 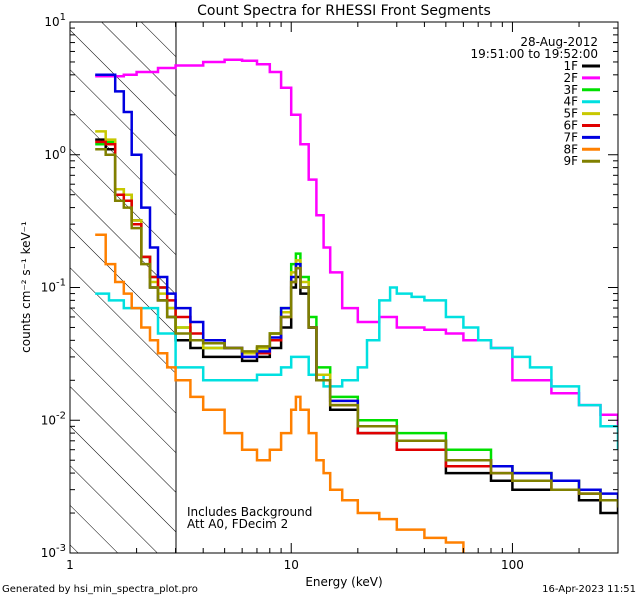 I want to click on legend-label-7F: 7F, so click(x=570, y=137).